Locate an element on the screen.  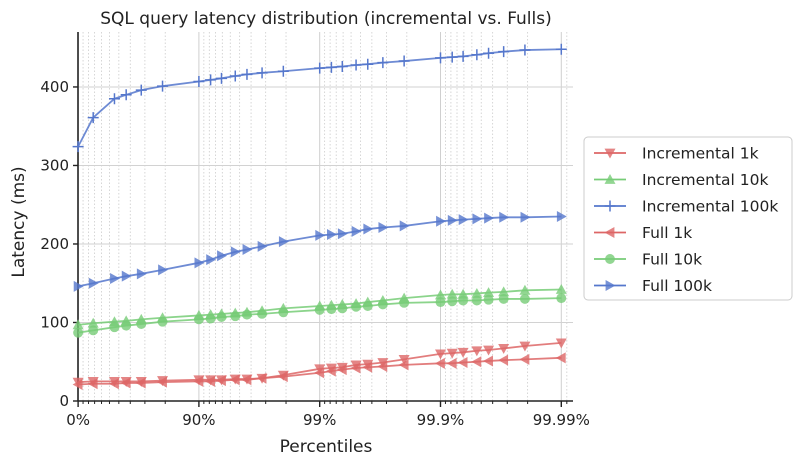
x-axis-label: Percentiles is located at coordinates (326, 447).